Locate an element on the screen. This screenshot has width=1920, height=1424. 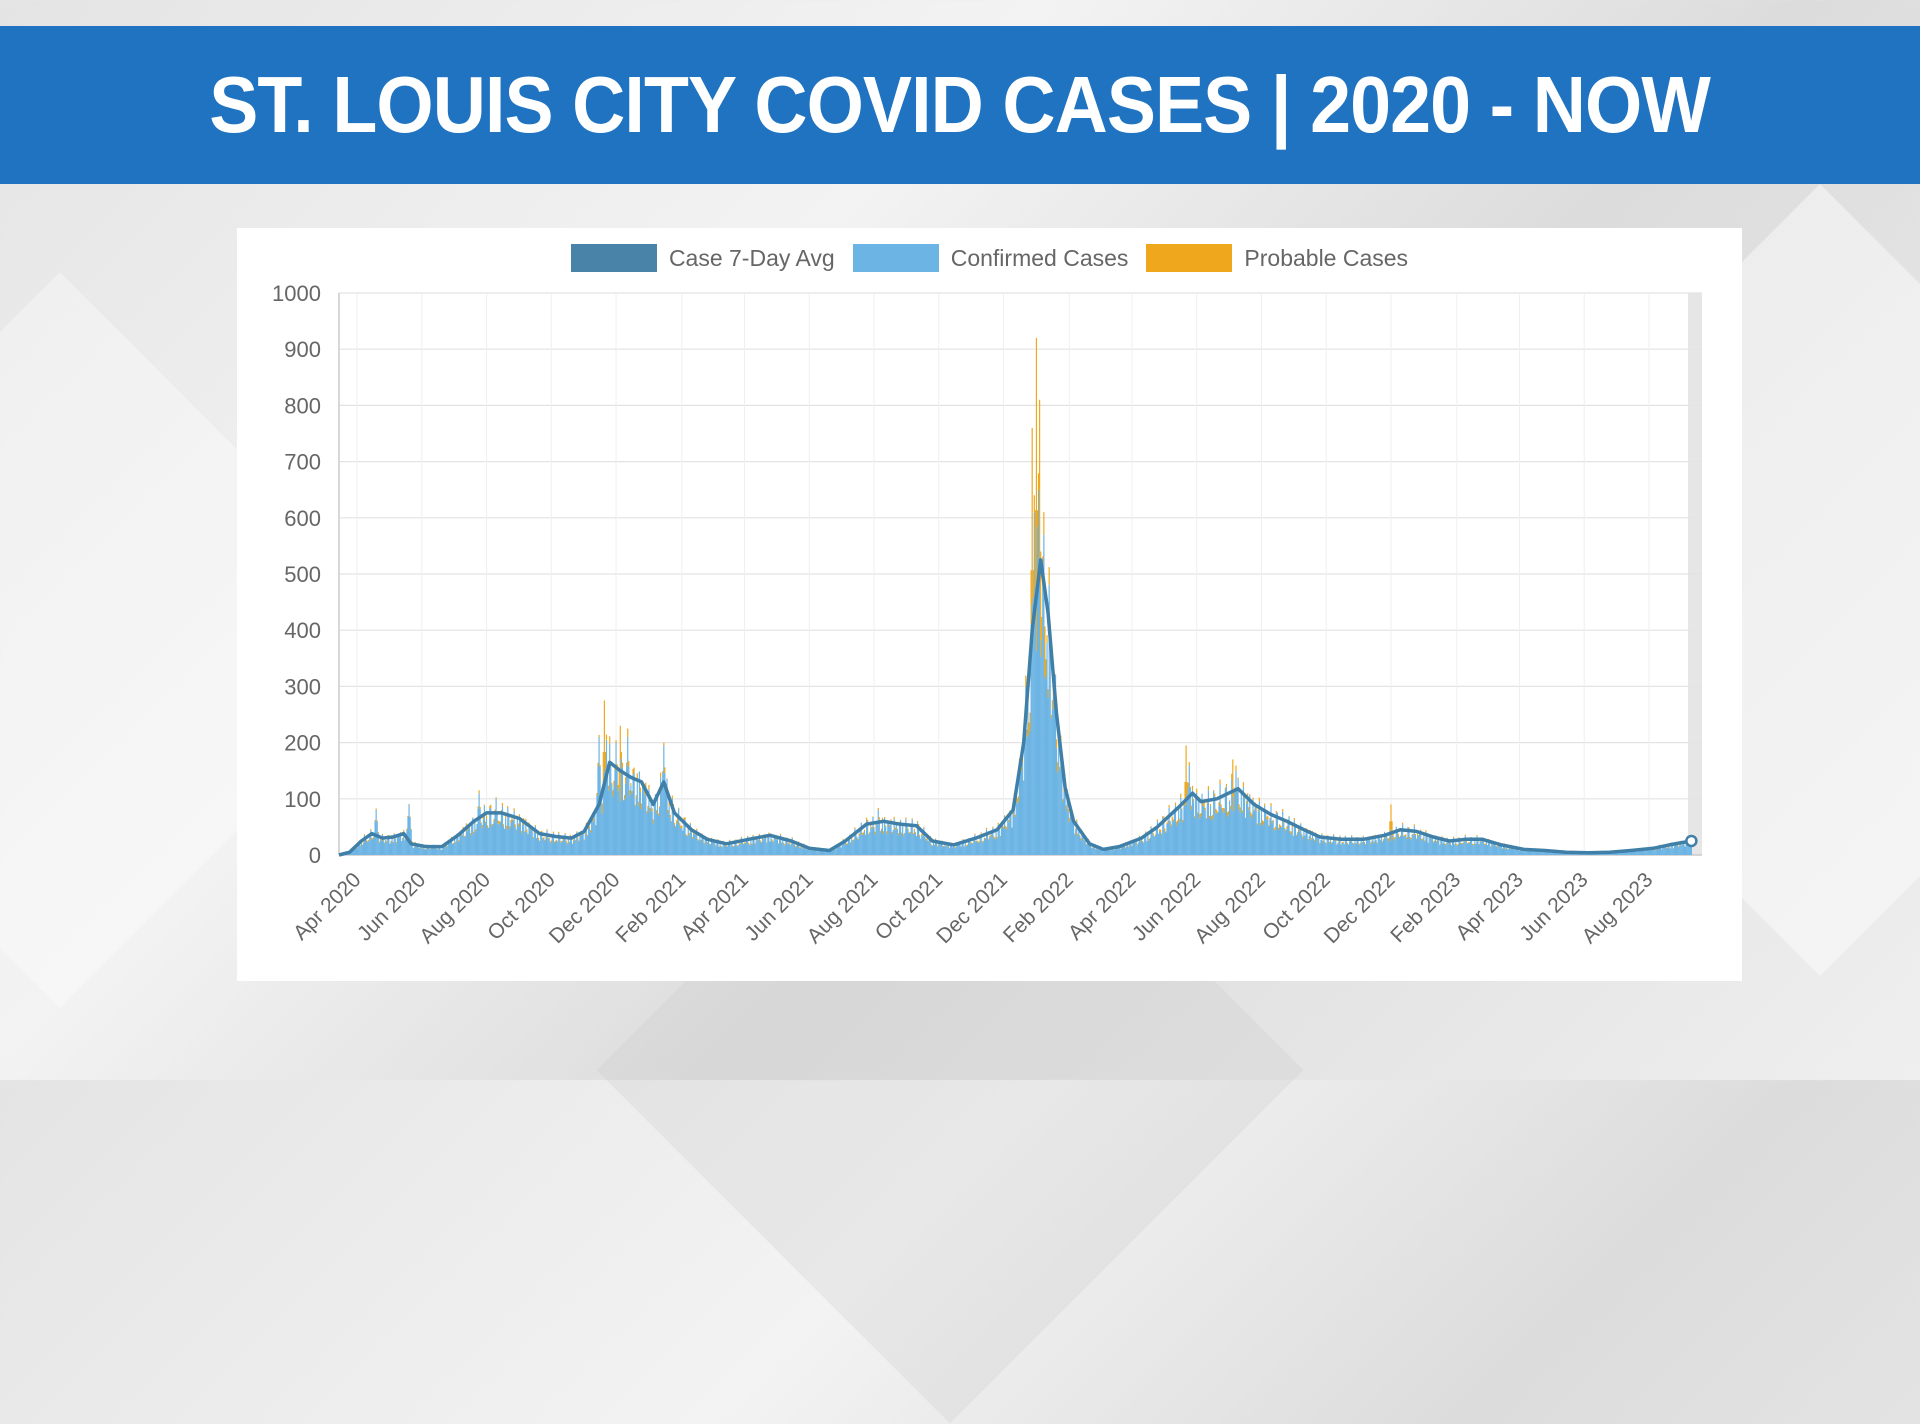
x-tick-label: Apr 2020 is located at coordinates (327, 906).